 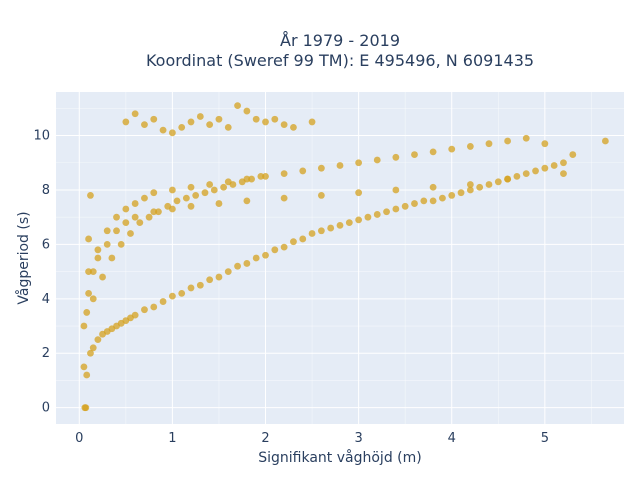 What do you see at coordinates (265, 438) in the screenshot?
I see `x-tick-label: 2` at bounding box center [265, 438].